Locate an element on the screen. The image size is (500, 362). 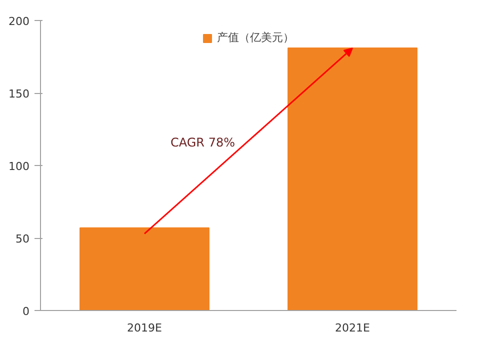
y-tick-label: 100 is located at coordinates (19, 166).